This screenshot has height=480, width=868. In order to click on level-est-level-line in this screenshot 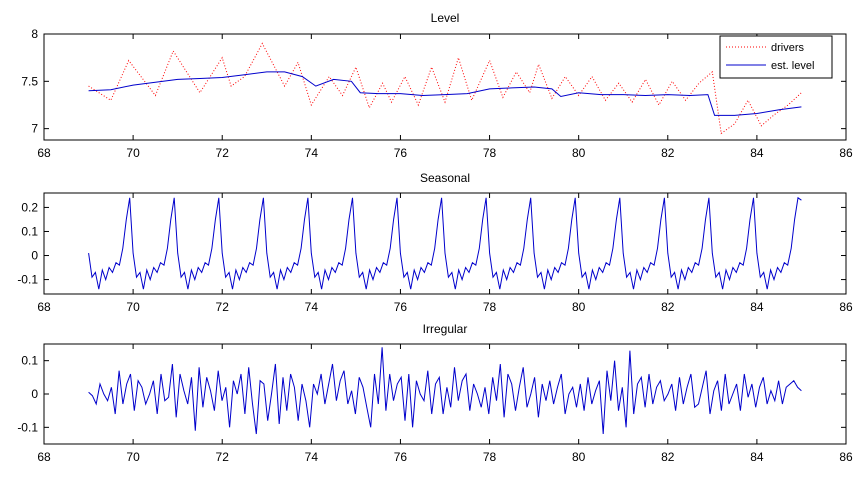, I will do `click(445, 93)`.